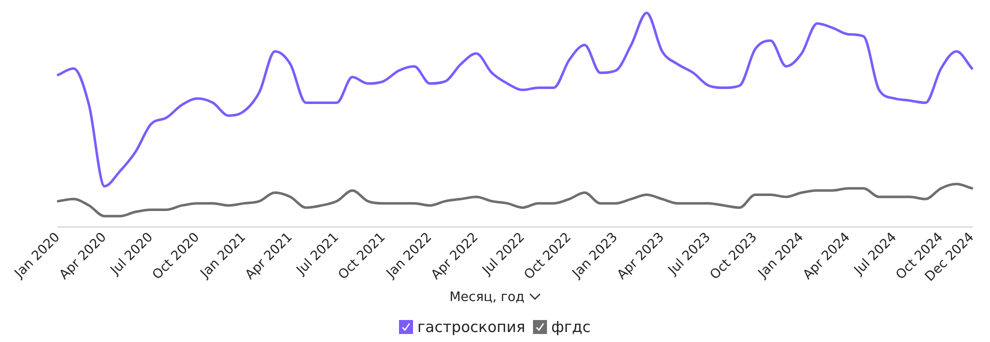  I want to click on legend-label: фгдс, so click(571, 327).